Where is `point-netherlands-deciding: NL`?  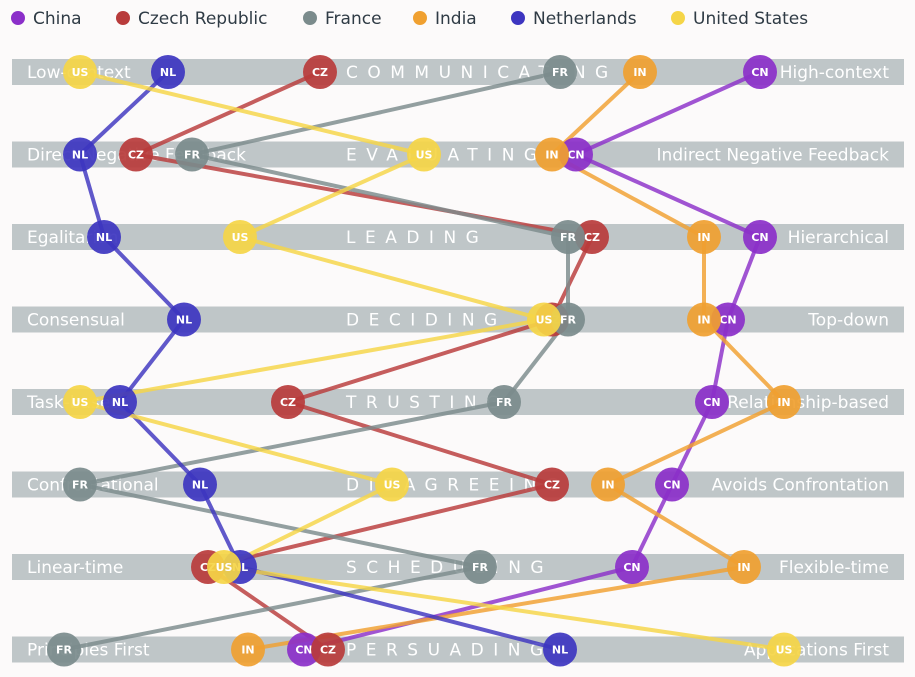
point-netherlands-deciding: NL is located at coordinates (184, 319).